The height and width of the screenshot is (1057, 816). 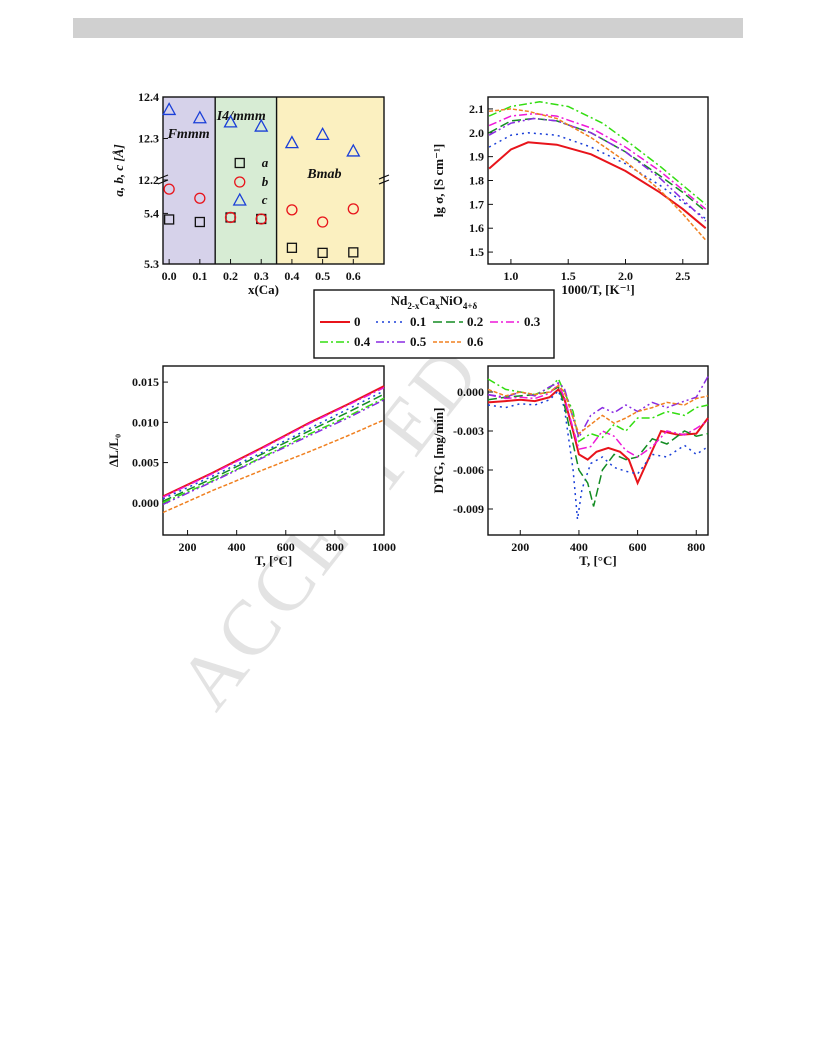 What do you see at coordinates (230, 276) in the screenshot?
I see `x-tick-label: 0.2` at bounding box center [230, 276].